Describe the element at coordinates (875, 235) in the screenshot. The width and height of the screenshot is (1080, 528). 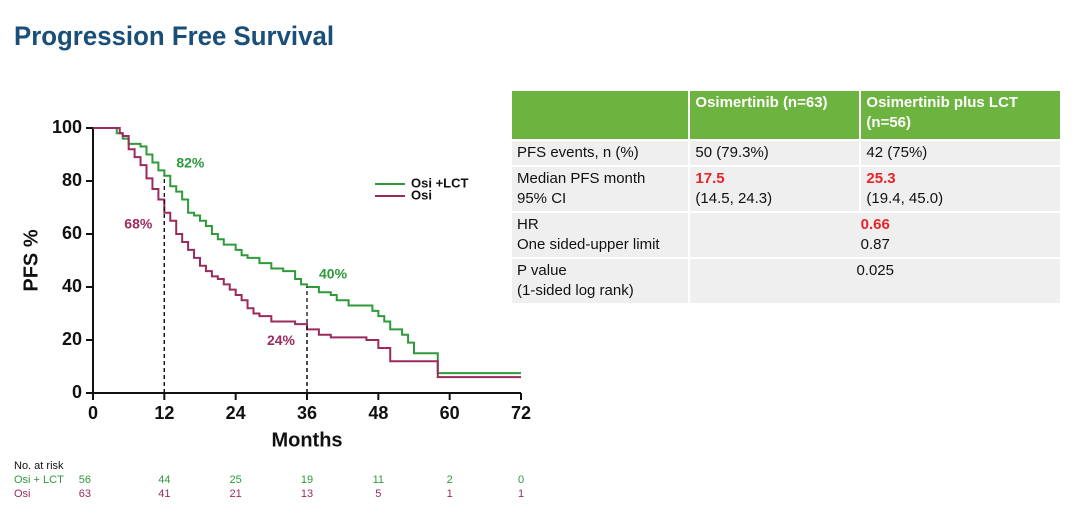
I see `cell: 0.66 0.87` at that location.